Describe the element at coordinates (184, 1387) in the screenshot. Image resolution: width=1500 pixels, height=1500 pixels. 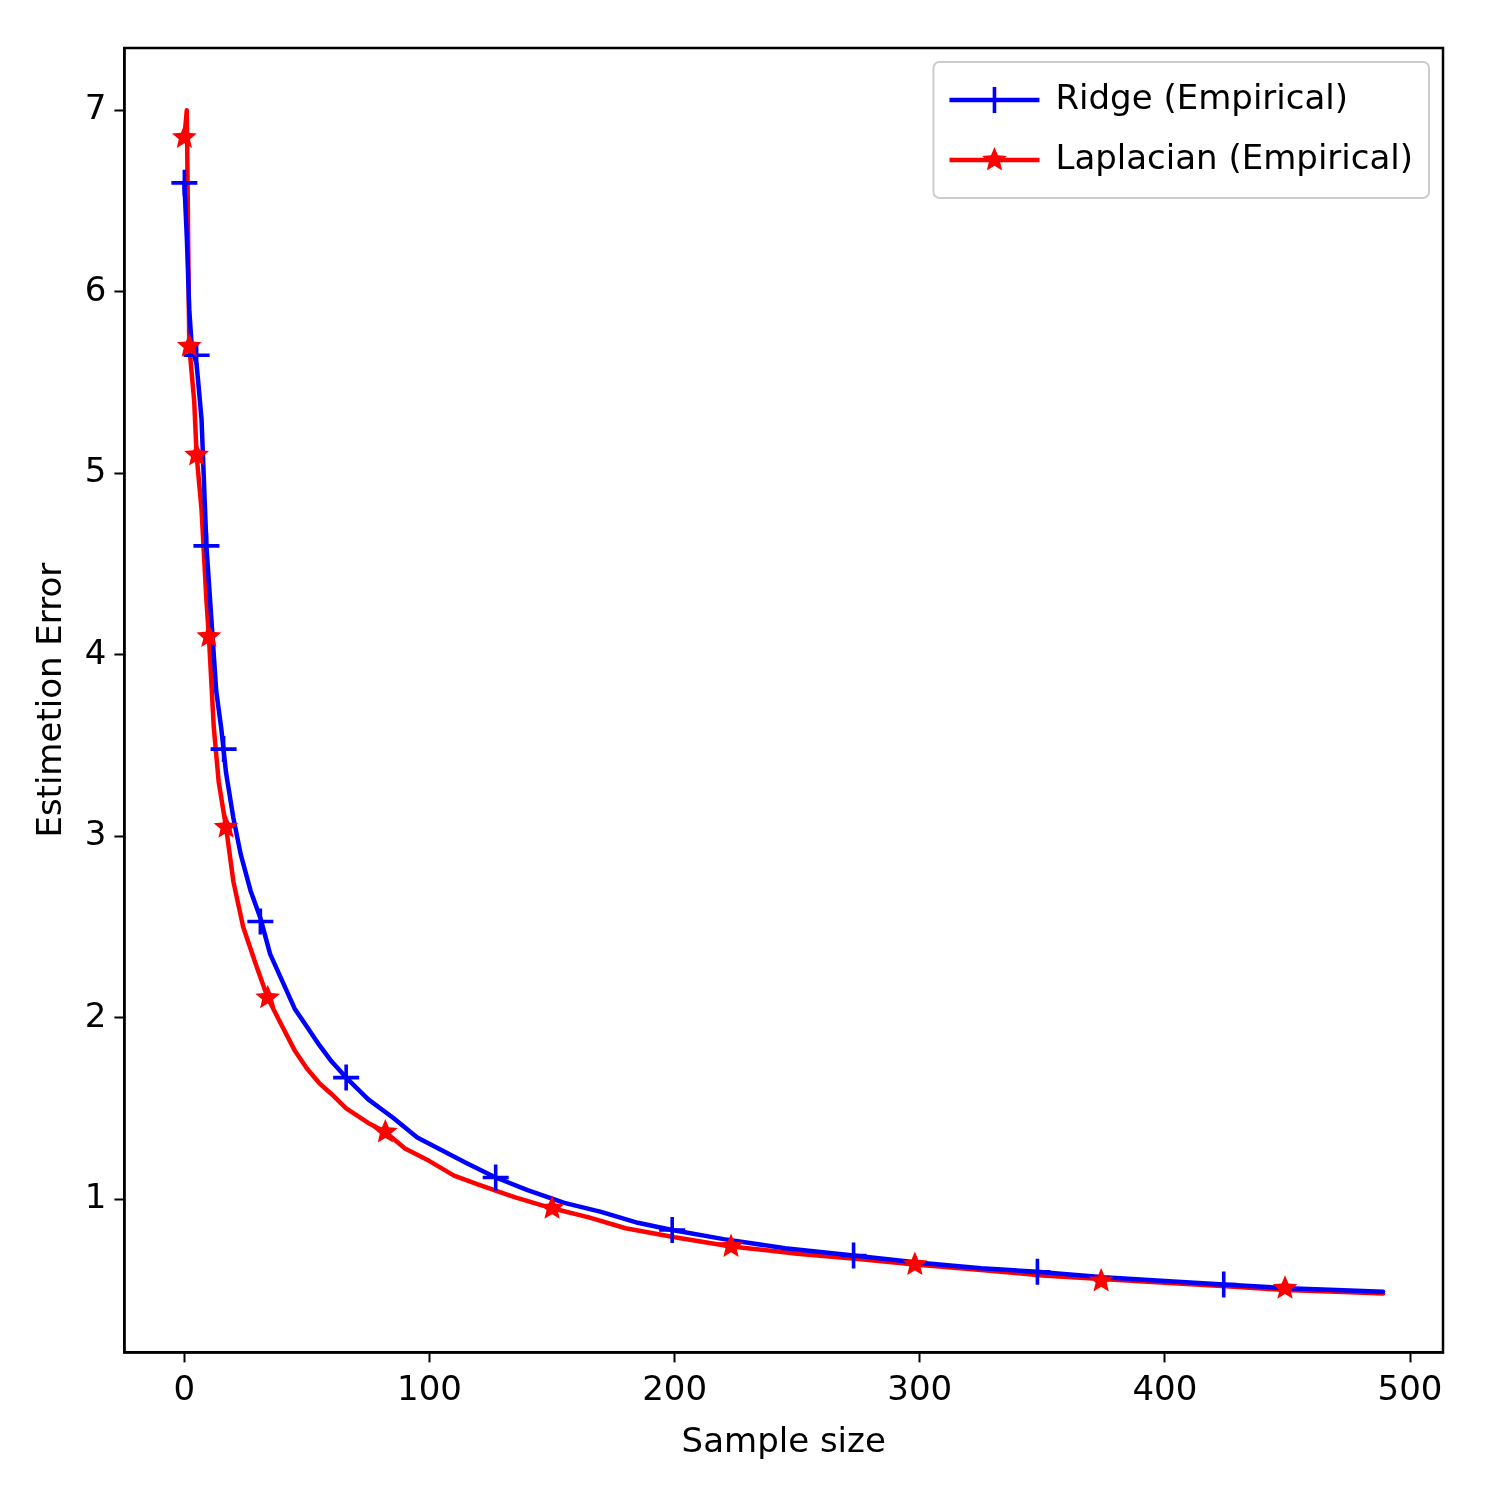
I see `x-tick-label: 0` at that location.